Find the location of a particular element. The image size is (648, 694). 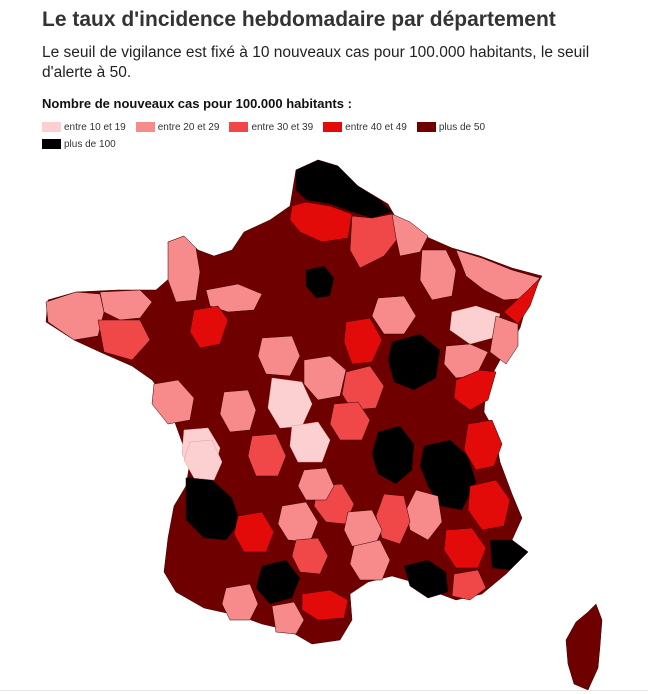

dept-doubs is located at coordinates (504, 340).